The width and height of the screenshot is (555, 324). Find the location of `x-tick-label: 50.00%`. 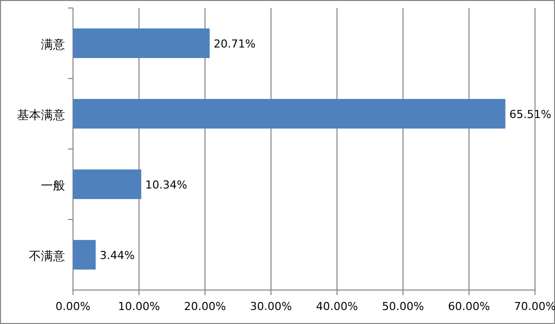

x-tick-label: 50.00% is located at coordinates (403, 306).